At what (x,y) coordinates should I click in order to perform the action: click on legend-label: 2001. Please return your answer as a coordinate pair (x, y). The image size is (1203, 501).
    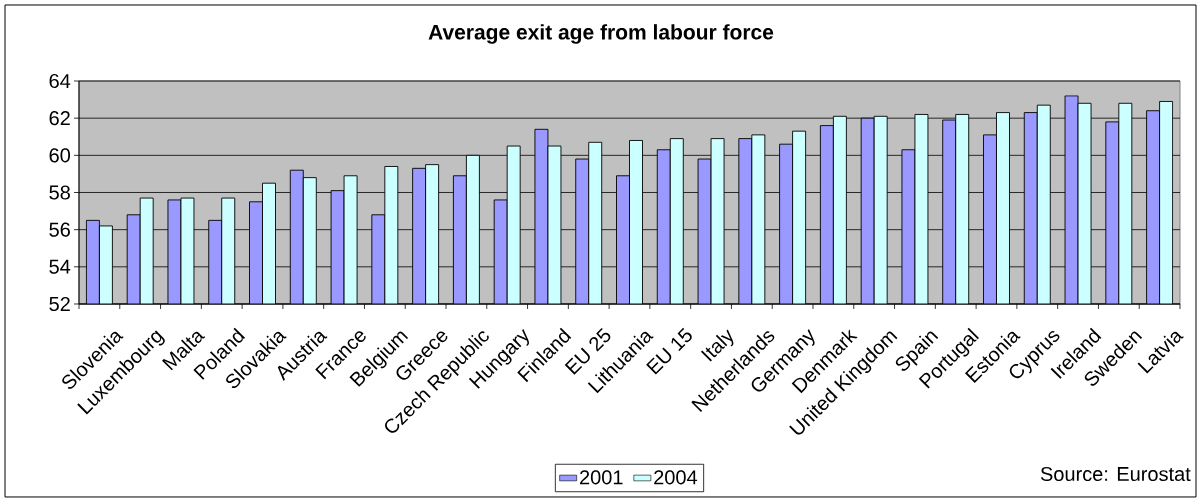
    Looking at the image, I should click on (601, 477).